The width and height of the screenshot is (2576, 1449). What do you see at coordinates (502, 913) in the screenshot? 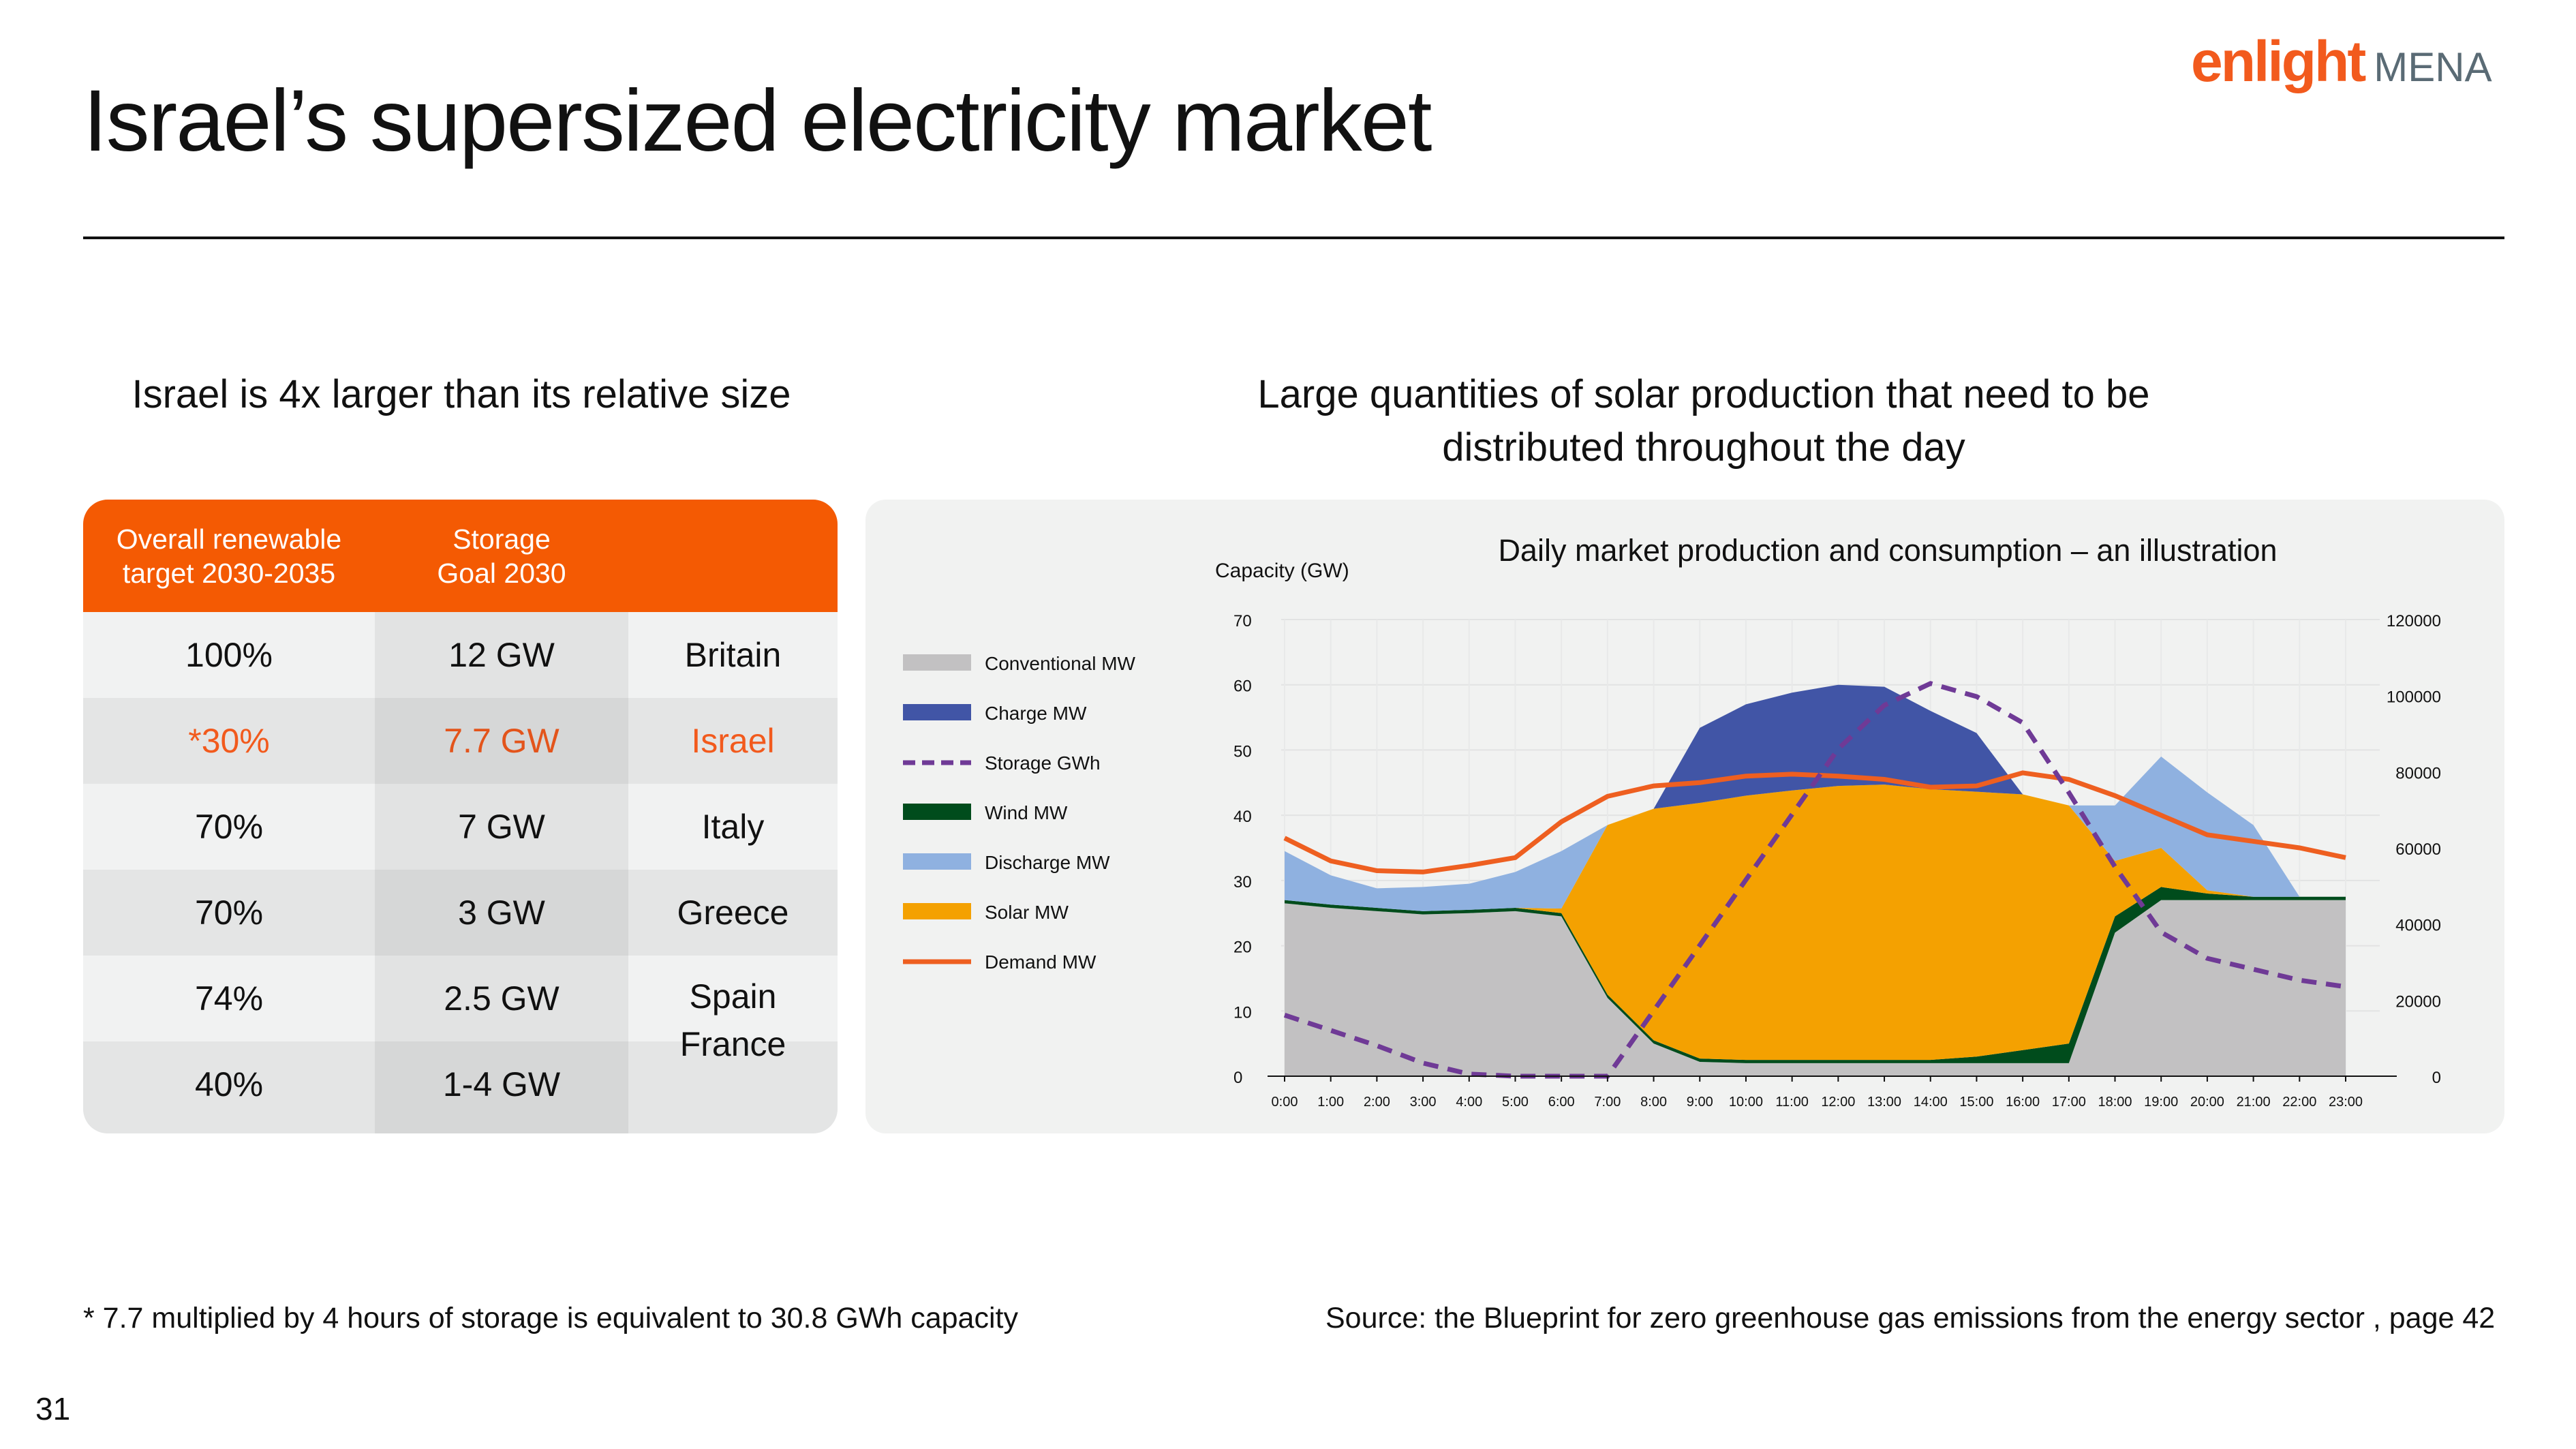
I see `storage-cell: 3 GW` at bounding box center [502, 913].